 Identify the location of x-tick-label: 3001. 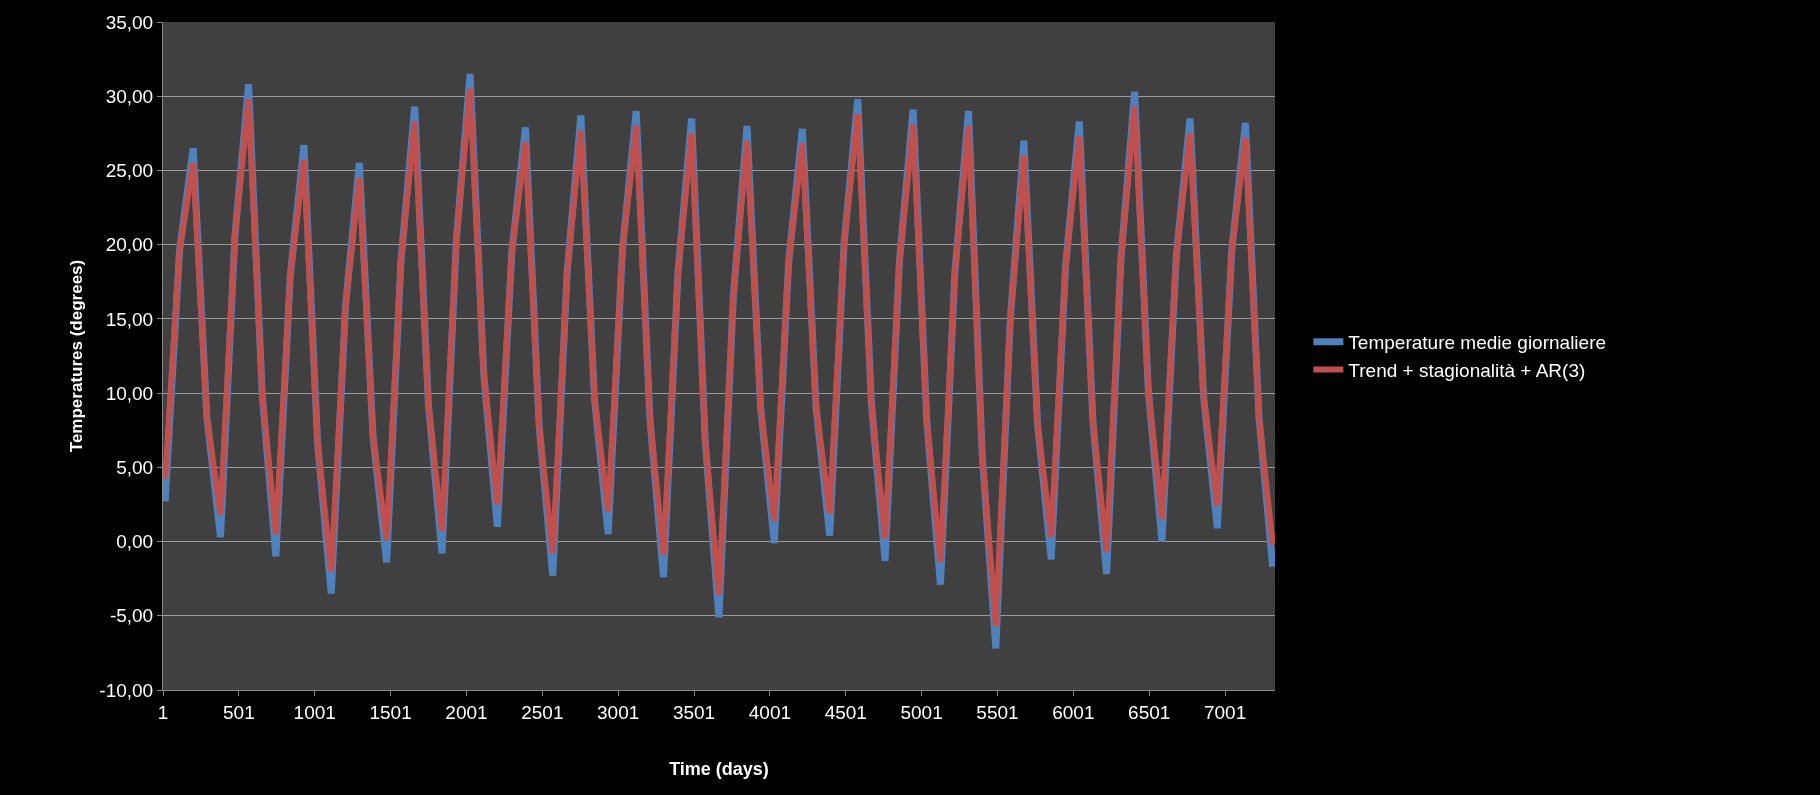
(618, 712).